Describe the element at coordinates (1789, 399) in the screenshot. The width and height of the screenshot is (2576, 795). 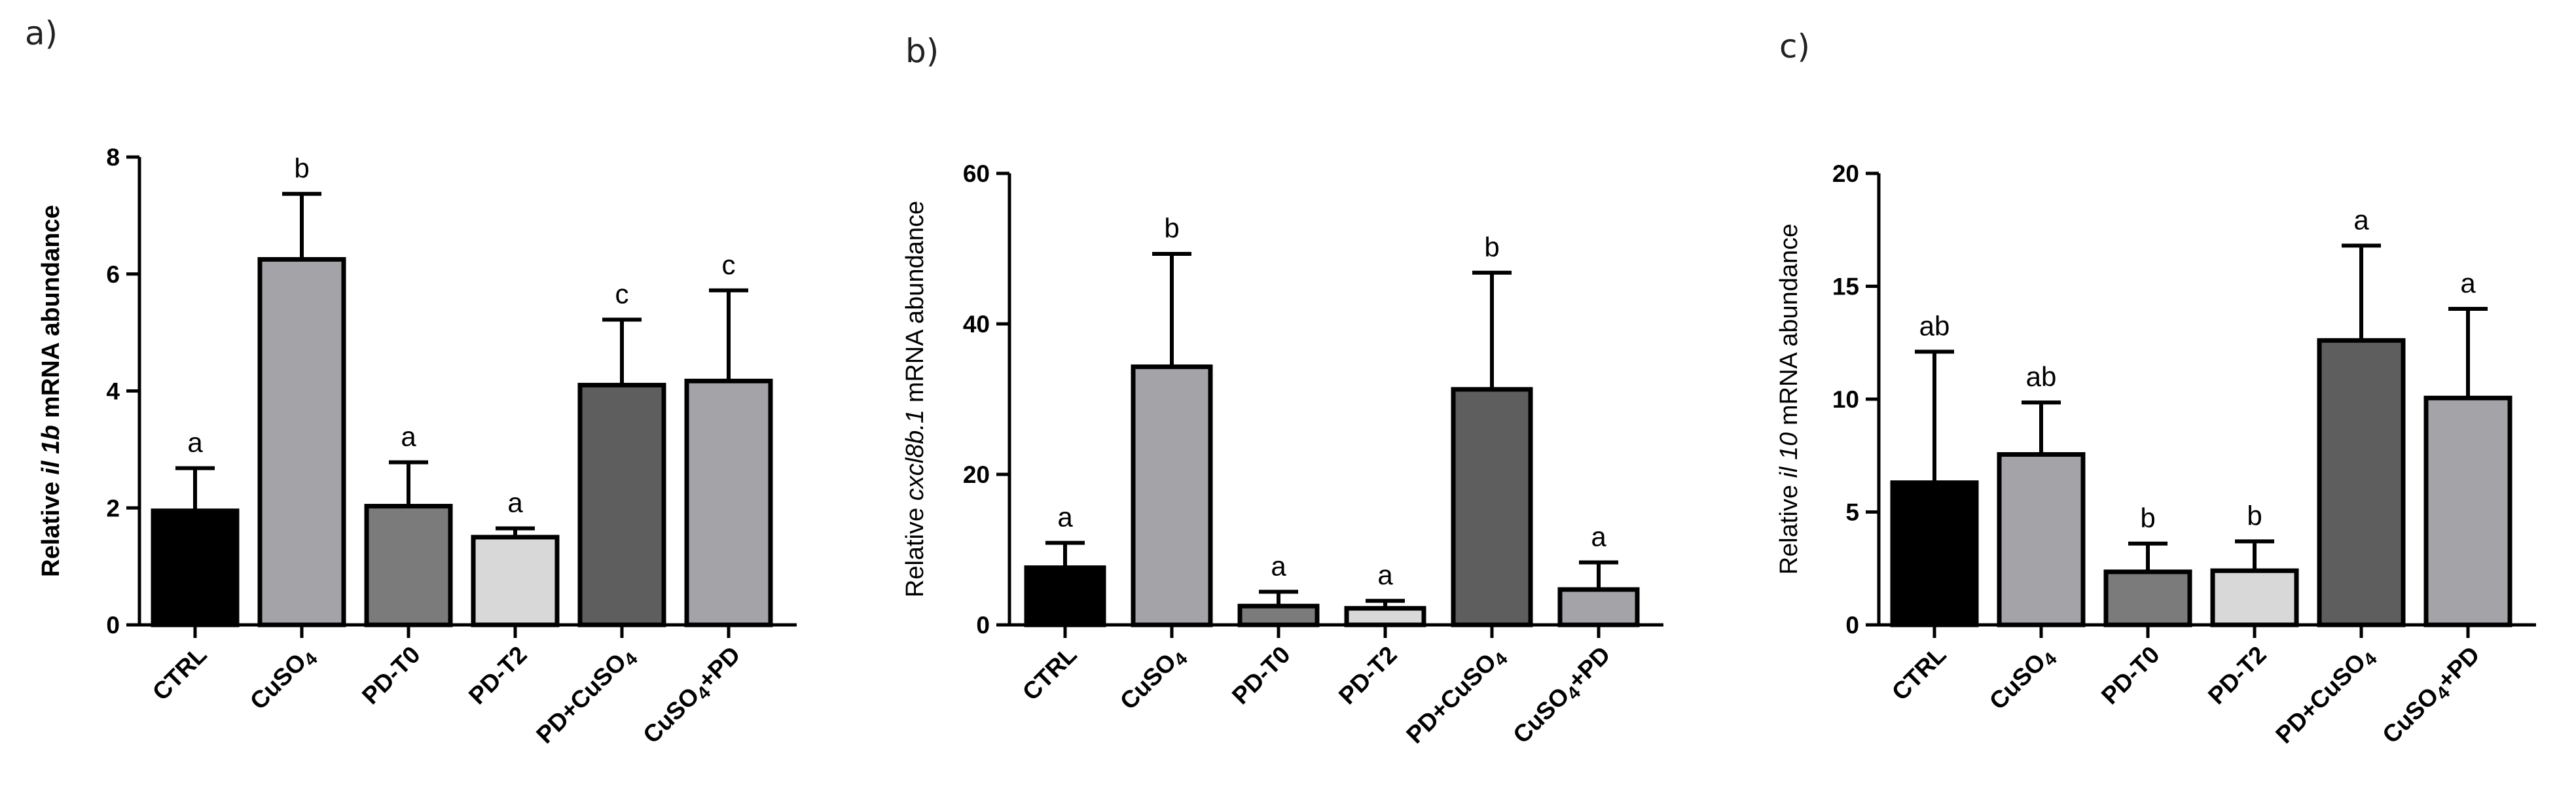
I see `y-axis-label: Relative il 10 mRNA abundance` at that location.